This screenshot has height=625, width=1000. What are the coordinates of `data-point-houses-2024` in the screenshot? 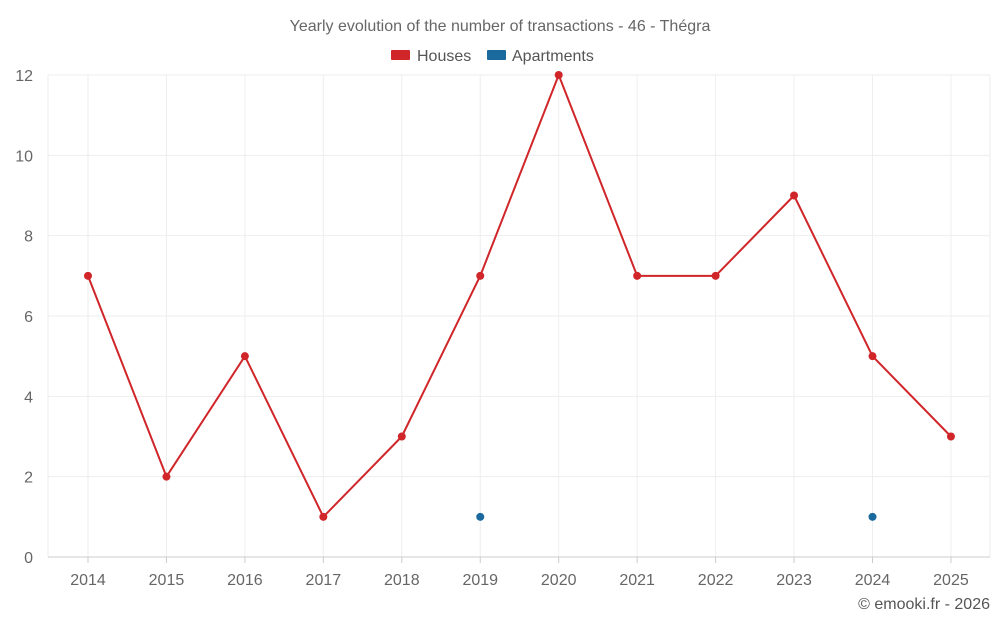 It's located at (872, 356).